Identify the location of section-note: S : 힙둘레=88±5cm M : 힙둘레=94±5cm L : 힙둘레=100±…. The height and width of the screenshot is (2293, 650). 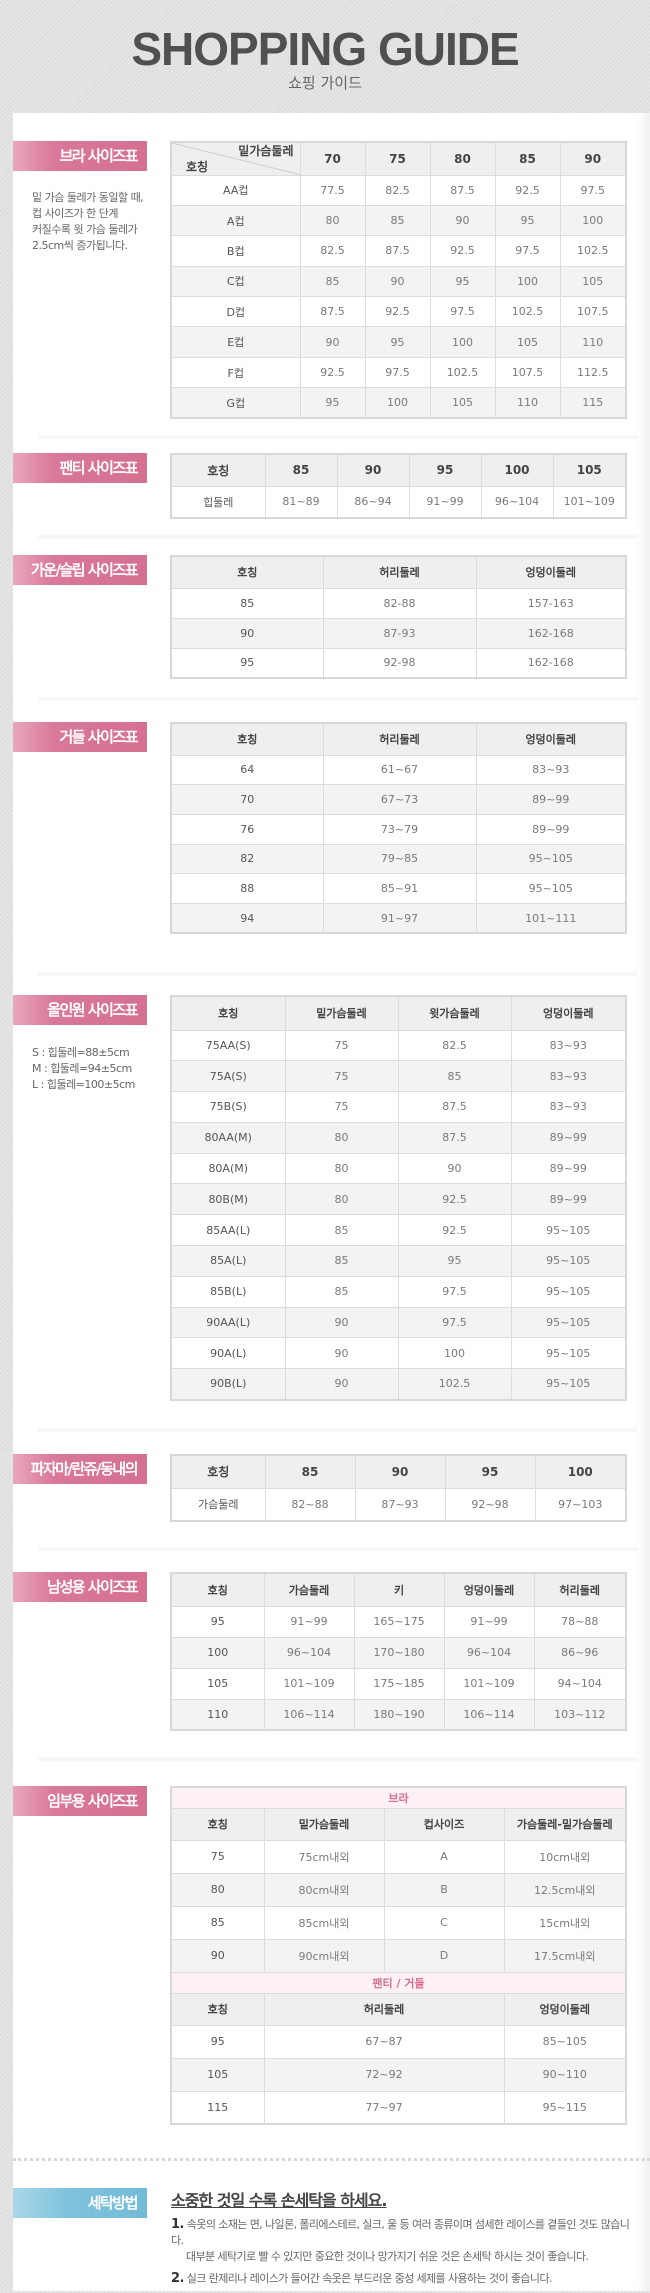
(97, 1069).